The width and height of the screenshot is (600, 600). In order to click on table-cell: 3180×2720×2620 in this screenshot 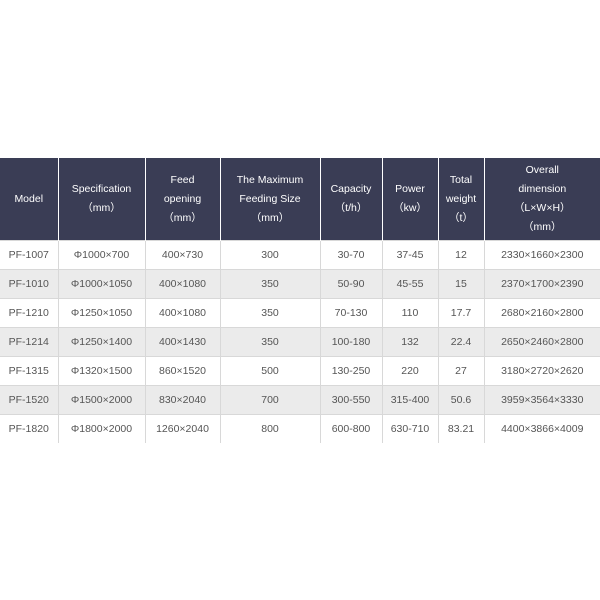, I will do `click(541, 371)`.